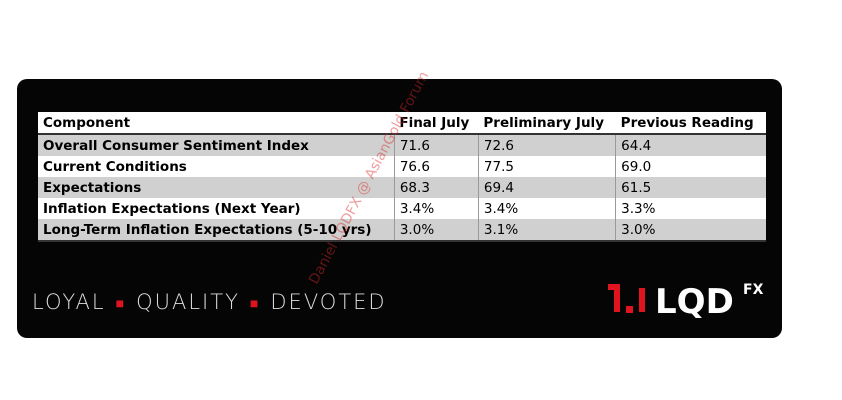 This screenshot has width=842, height=400. What do you see at coordinates (436, 145) in the screenshot?
I see `table-cell: 71.6` at bounding box center [436, 145].